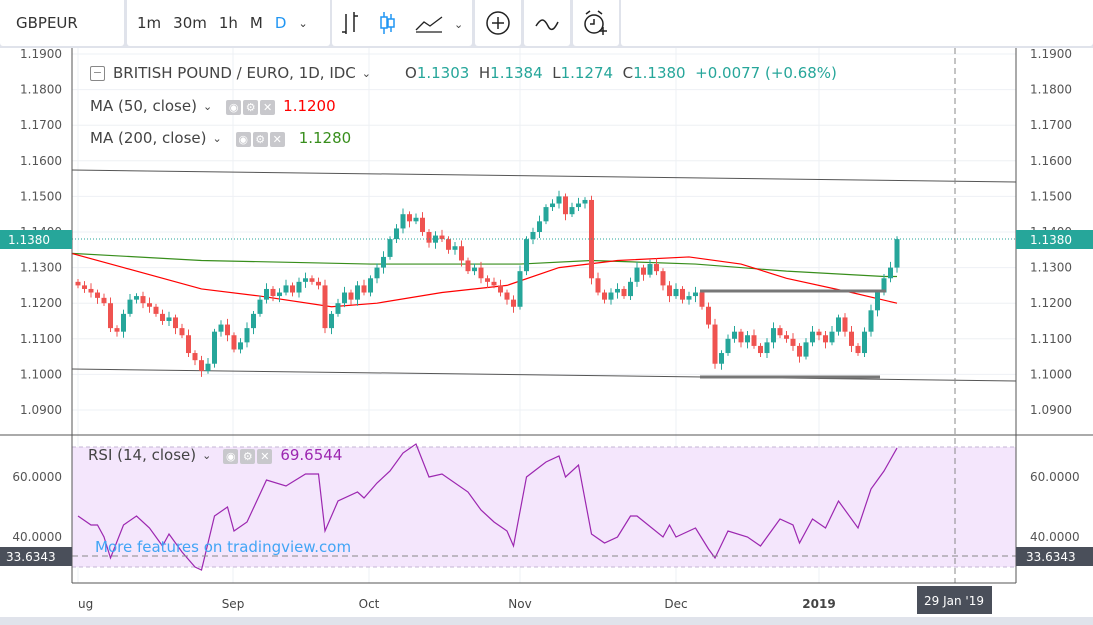  What do you see at coordinates (256, 23) in the screenshot?
I see `interval-m: M` at bounding box center [256, 23].